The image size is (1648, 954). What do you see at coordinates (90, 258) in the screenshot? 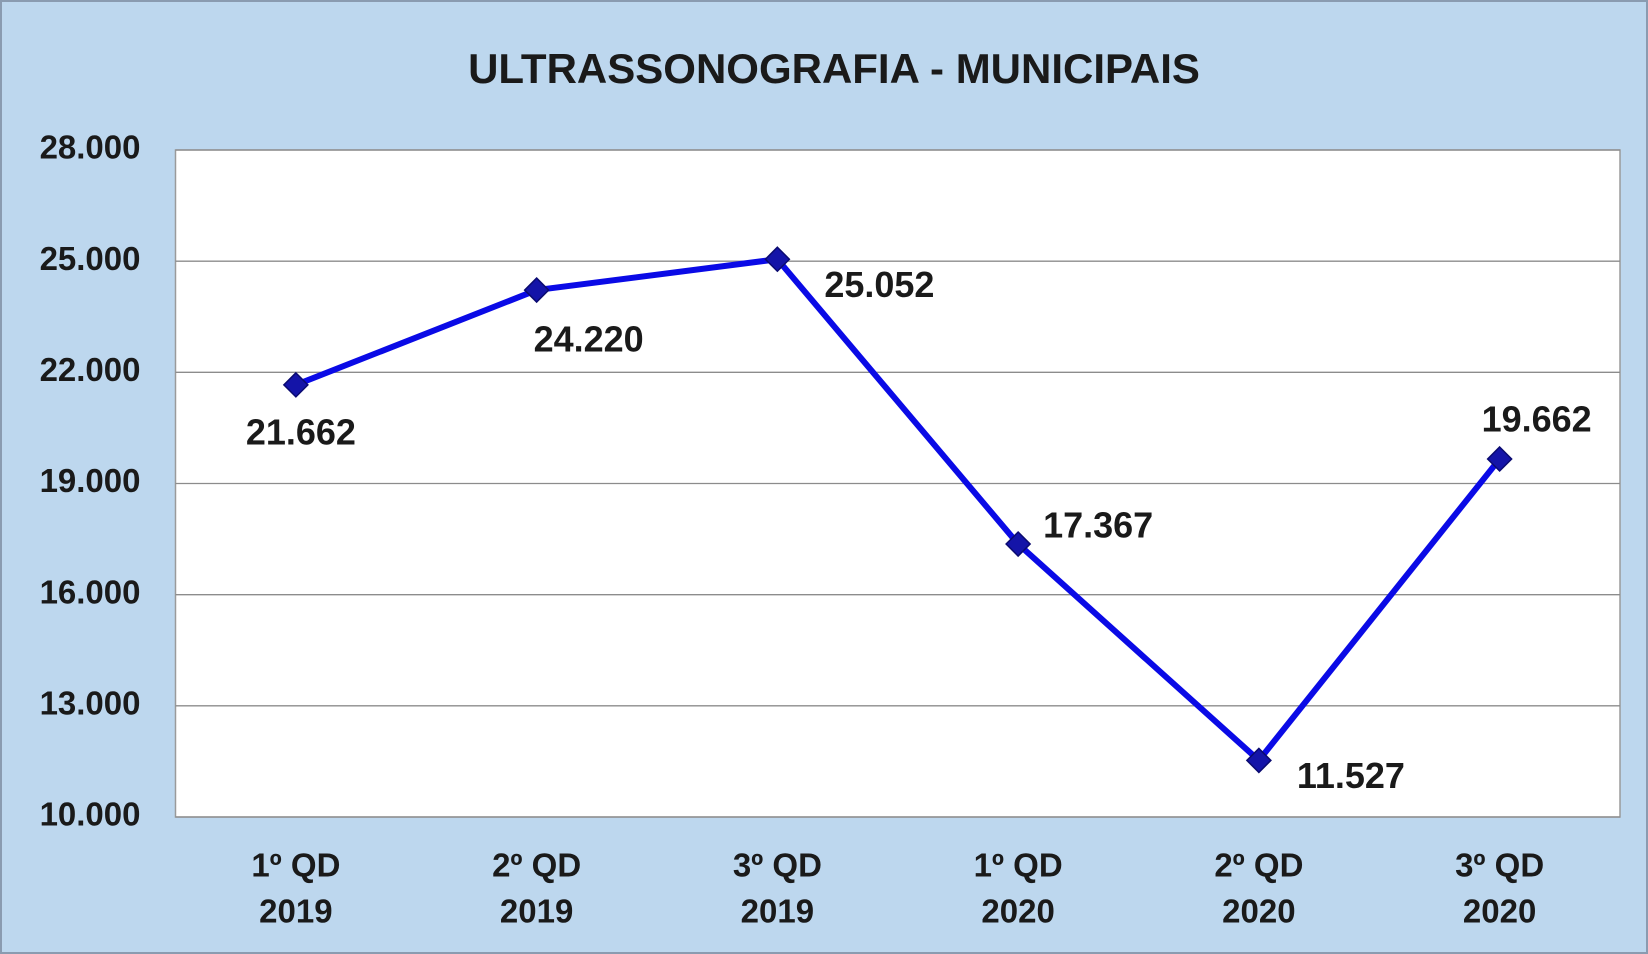
I see `y-tick-label: 25.000` at bounding box center [90, 258].